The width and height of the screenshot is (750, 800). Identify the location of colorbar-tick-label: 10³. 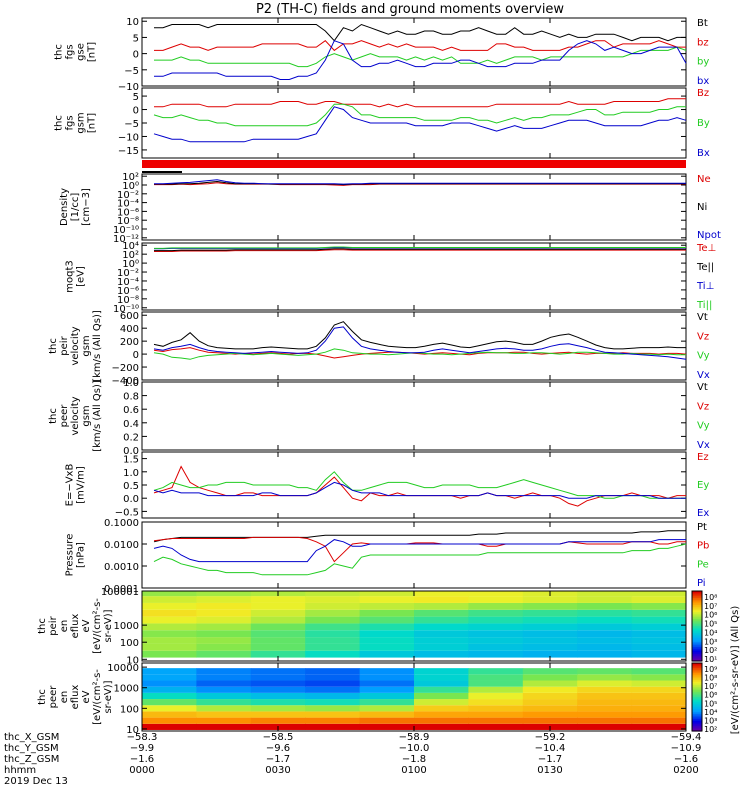
(710, 720).